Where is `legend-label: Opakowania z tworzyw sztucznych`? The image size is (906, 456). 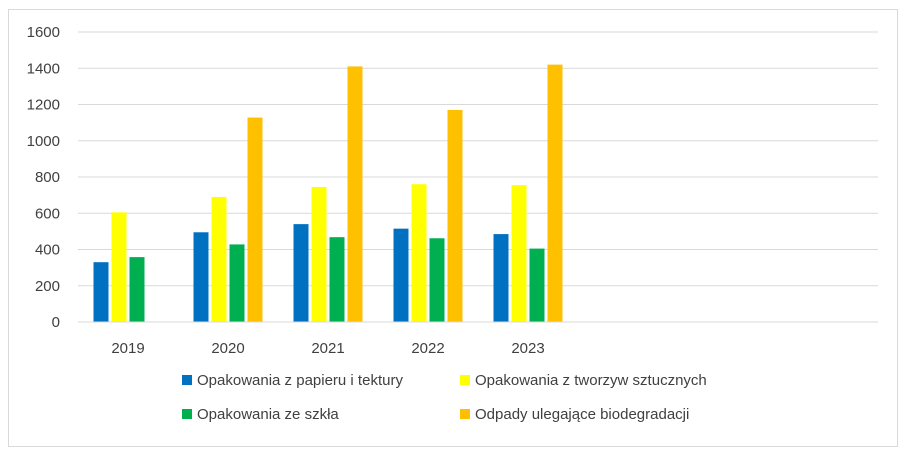
legend-label: Opakowania z tworzyw sztucznych is located at coordinates (591, 380).